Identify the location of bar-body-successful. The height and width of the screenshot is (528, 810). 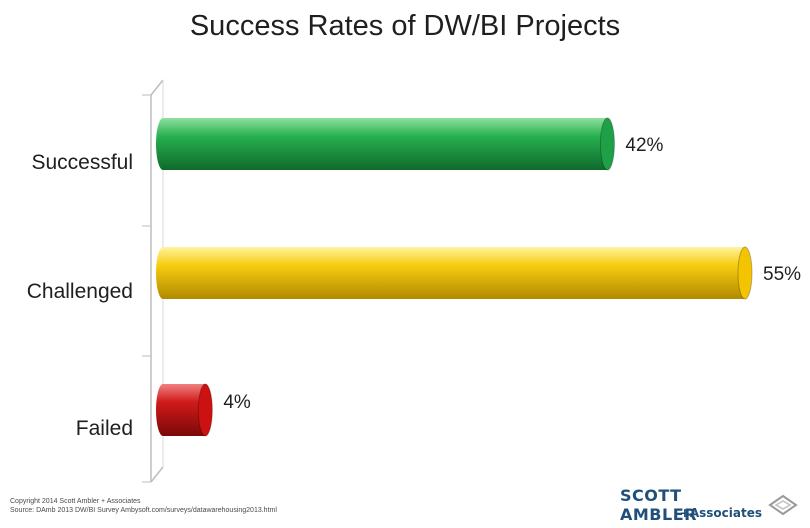
(385, 144).